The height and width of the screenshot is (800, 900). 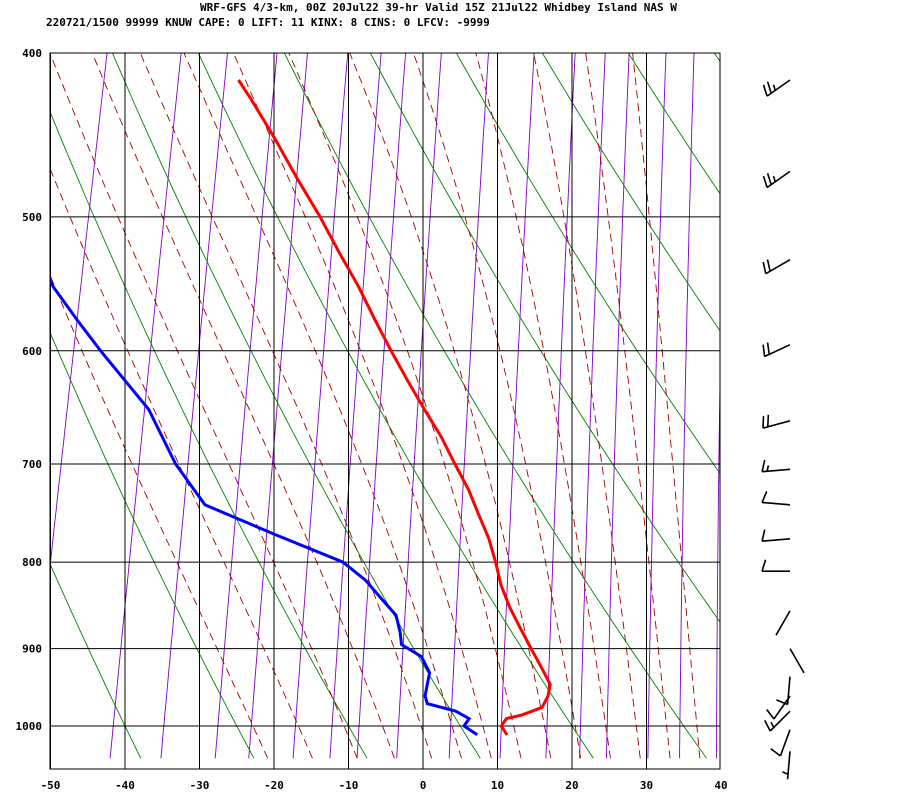 What do you see at coordinates (200, 785) in the screenshot?
I see `x-tick-label: -30` at bounding box center [200, 785].